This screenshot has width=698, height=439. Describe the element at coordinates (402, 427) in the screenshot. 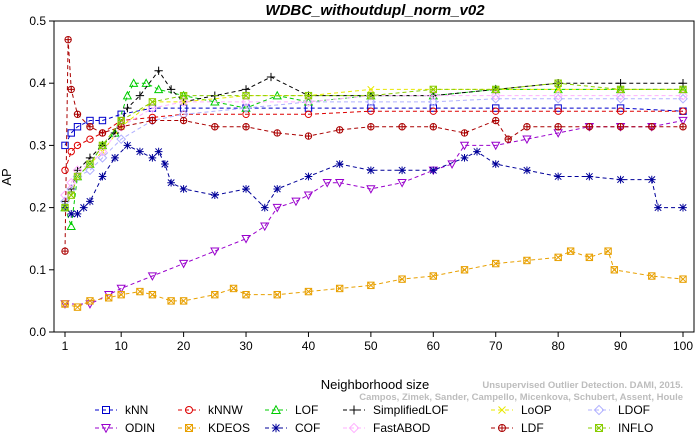

I see `legend-label: FastABOD` at that location.